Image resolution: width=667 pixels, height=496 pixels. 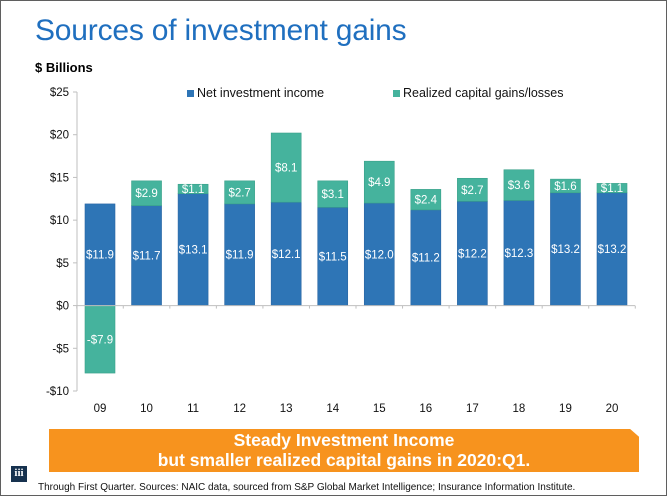 What do you see at coordinates (59, 178) in the screenshot?
I see `y-tick-label: $15` at bounding box center [59, 178].